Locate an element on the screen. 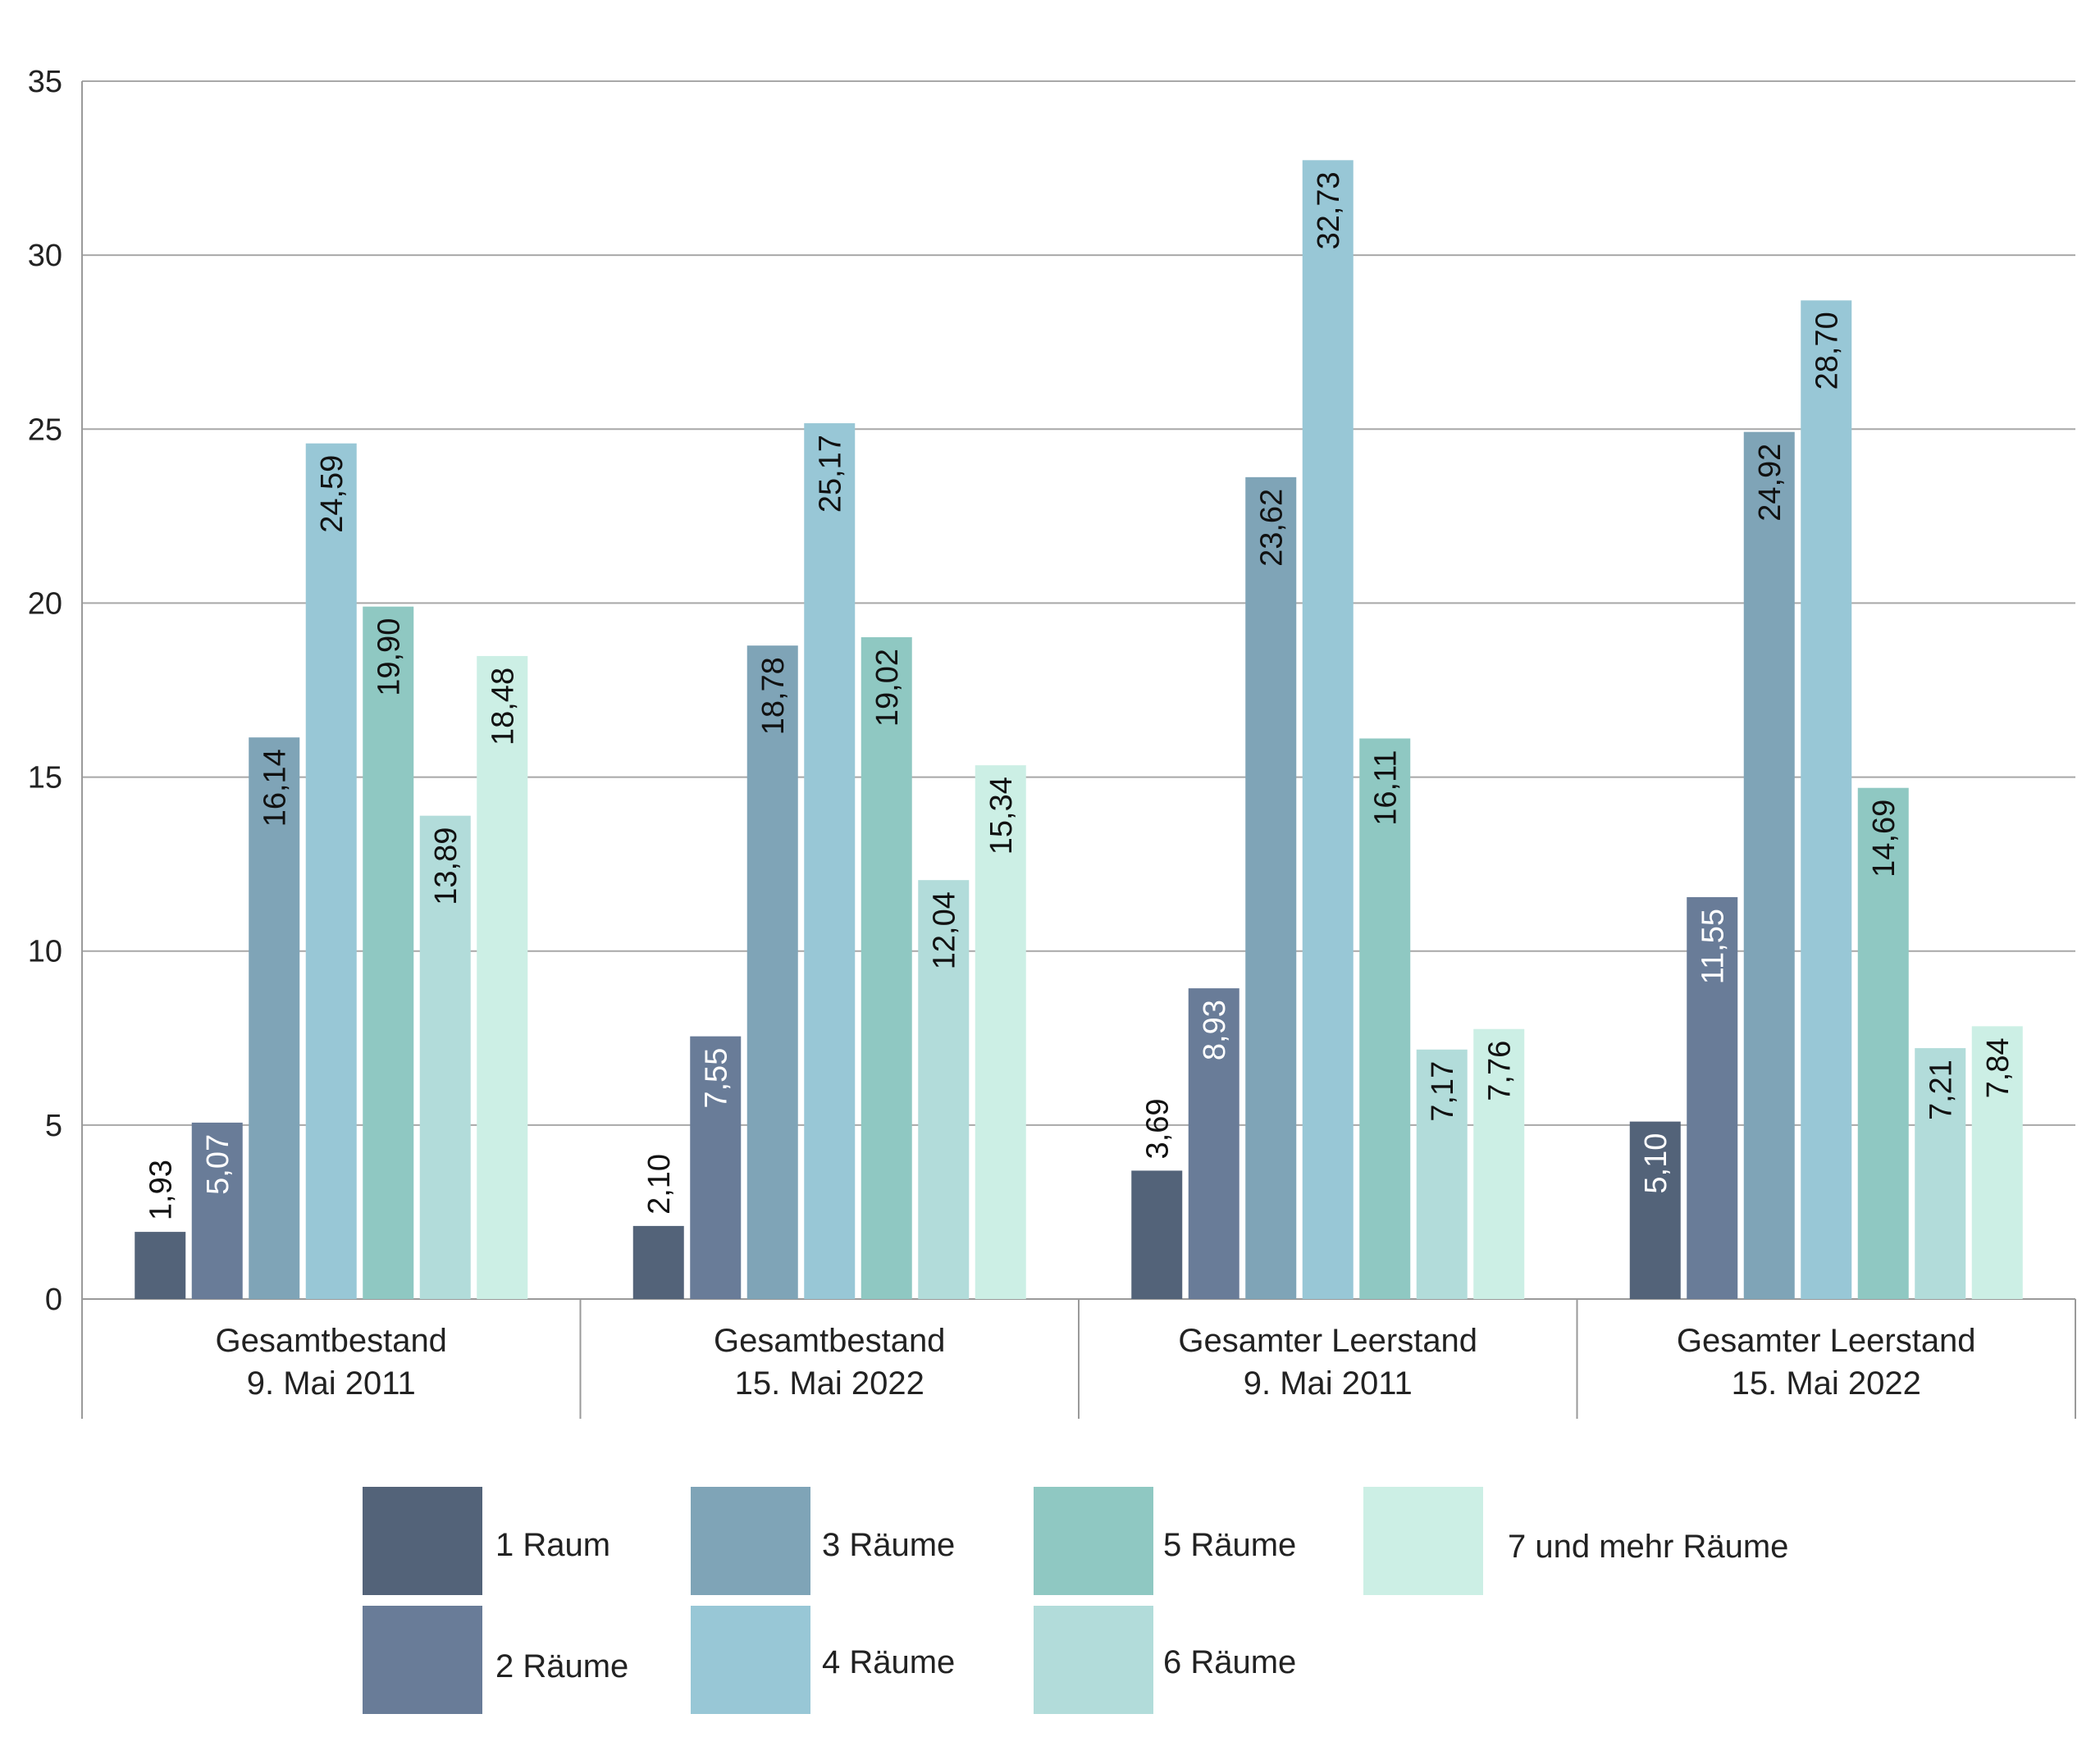  data-label: 7,84 is located at coordinates (1999, 1067).